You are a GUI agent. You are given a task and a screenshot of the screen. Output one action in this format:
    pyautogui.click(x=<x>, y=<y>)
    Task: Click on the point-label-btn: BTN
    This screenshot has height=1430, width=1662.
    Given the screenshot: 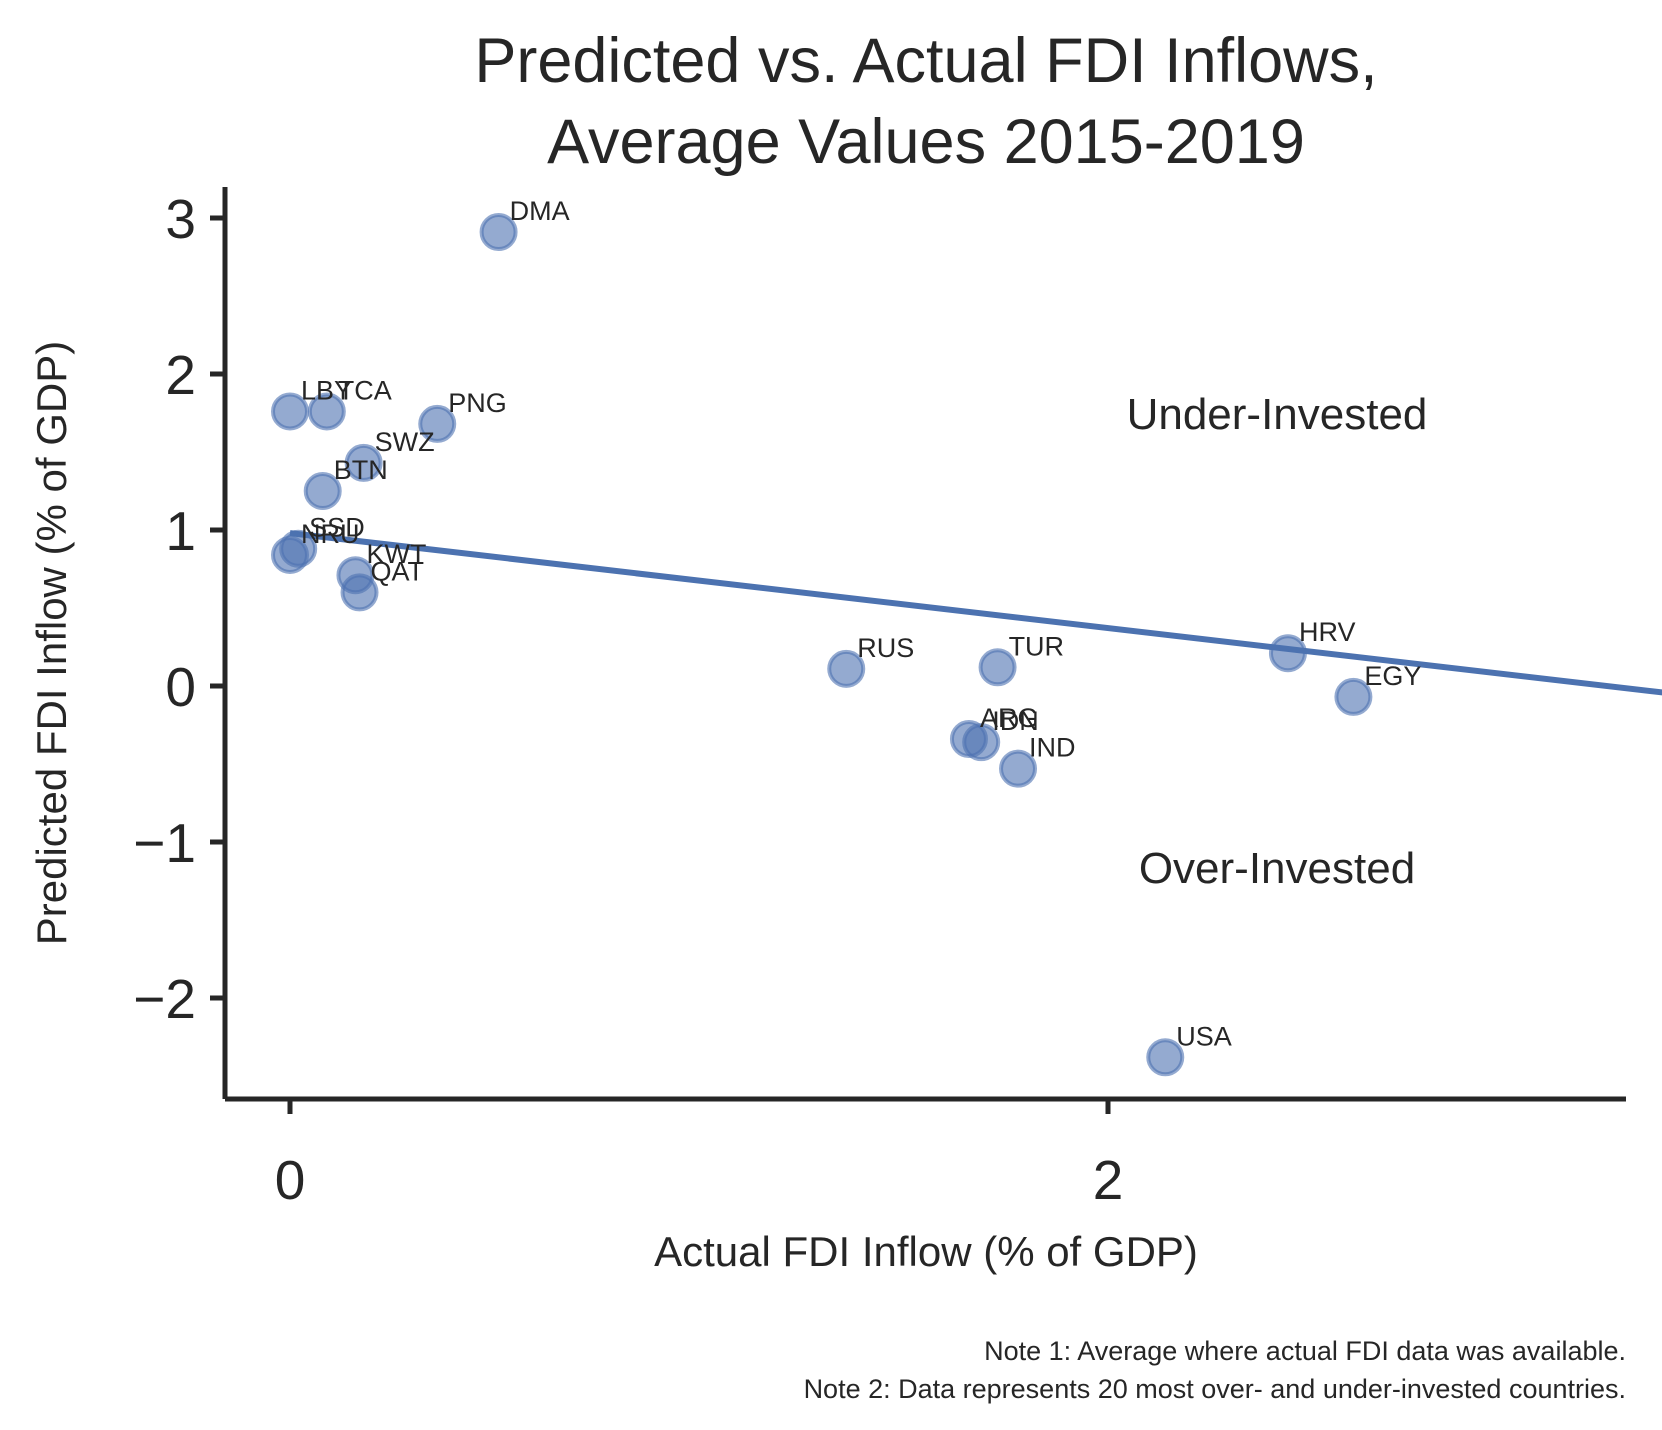 What is the action you would take?
    pyautogui.click(x=361, y=470)
    